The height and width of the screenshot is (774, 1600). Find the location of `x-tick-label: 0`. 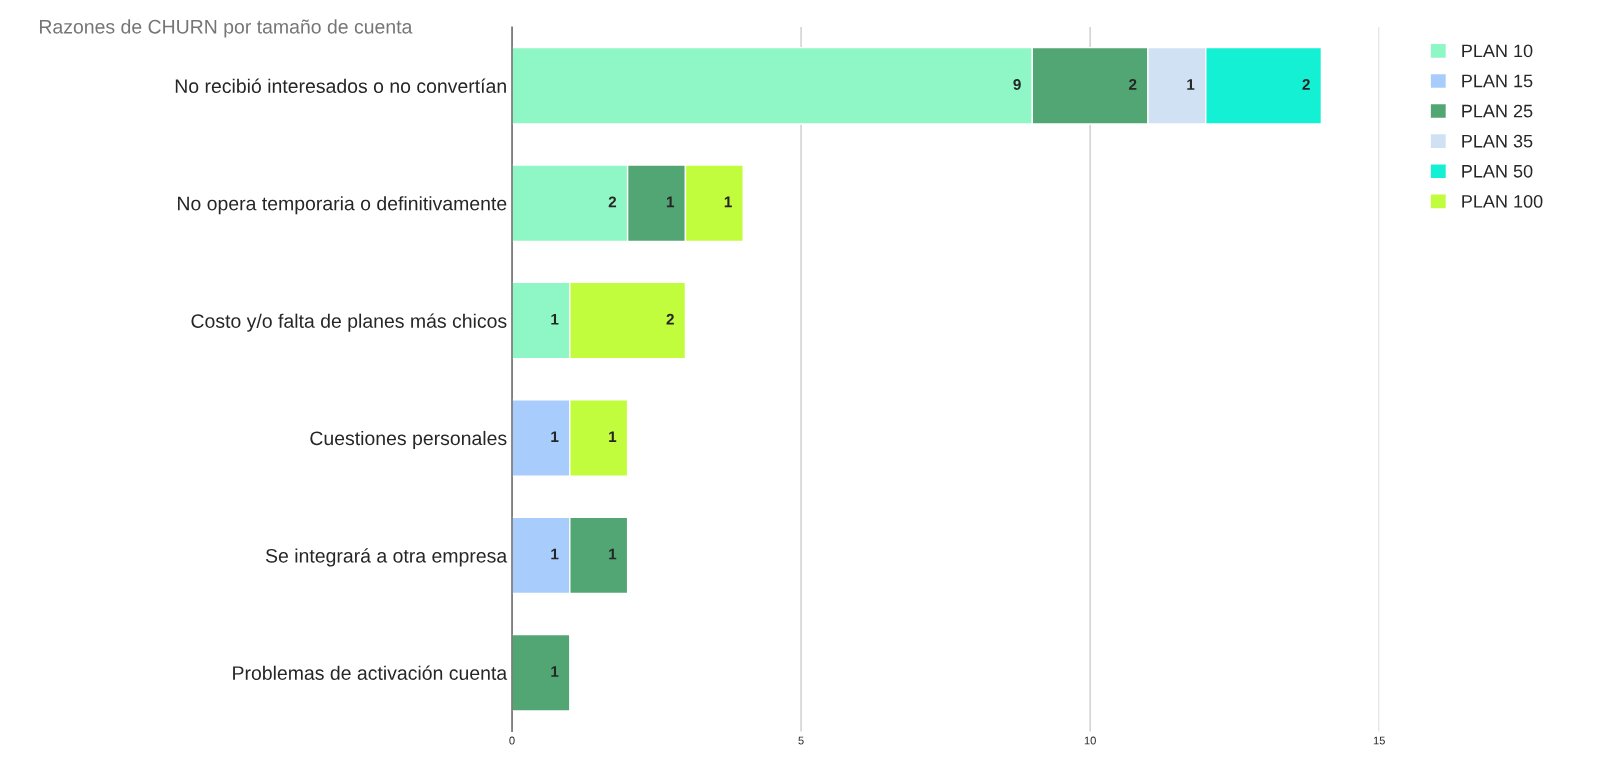

x-tick-label: 0 is located at coordinates (512, 740).